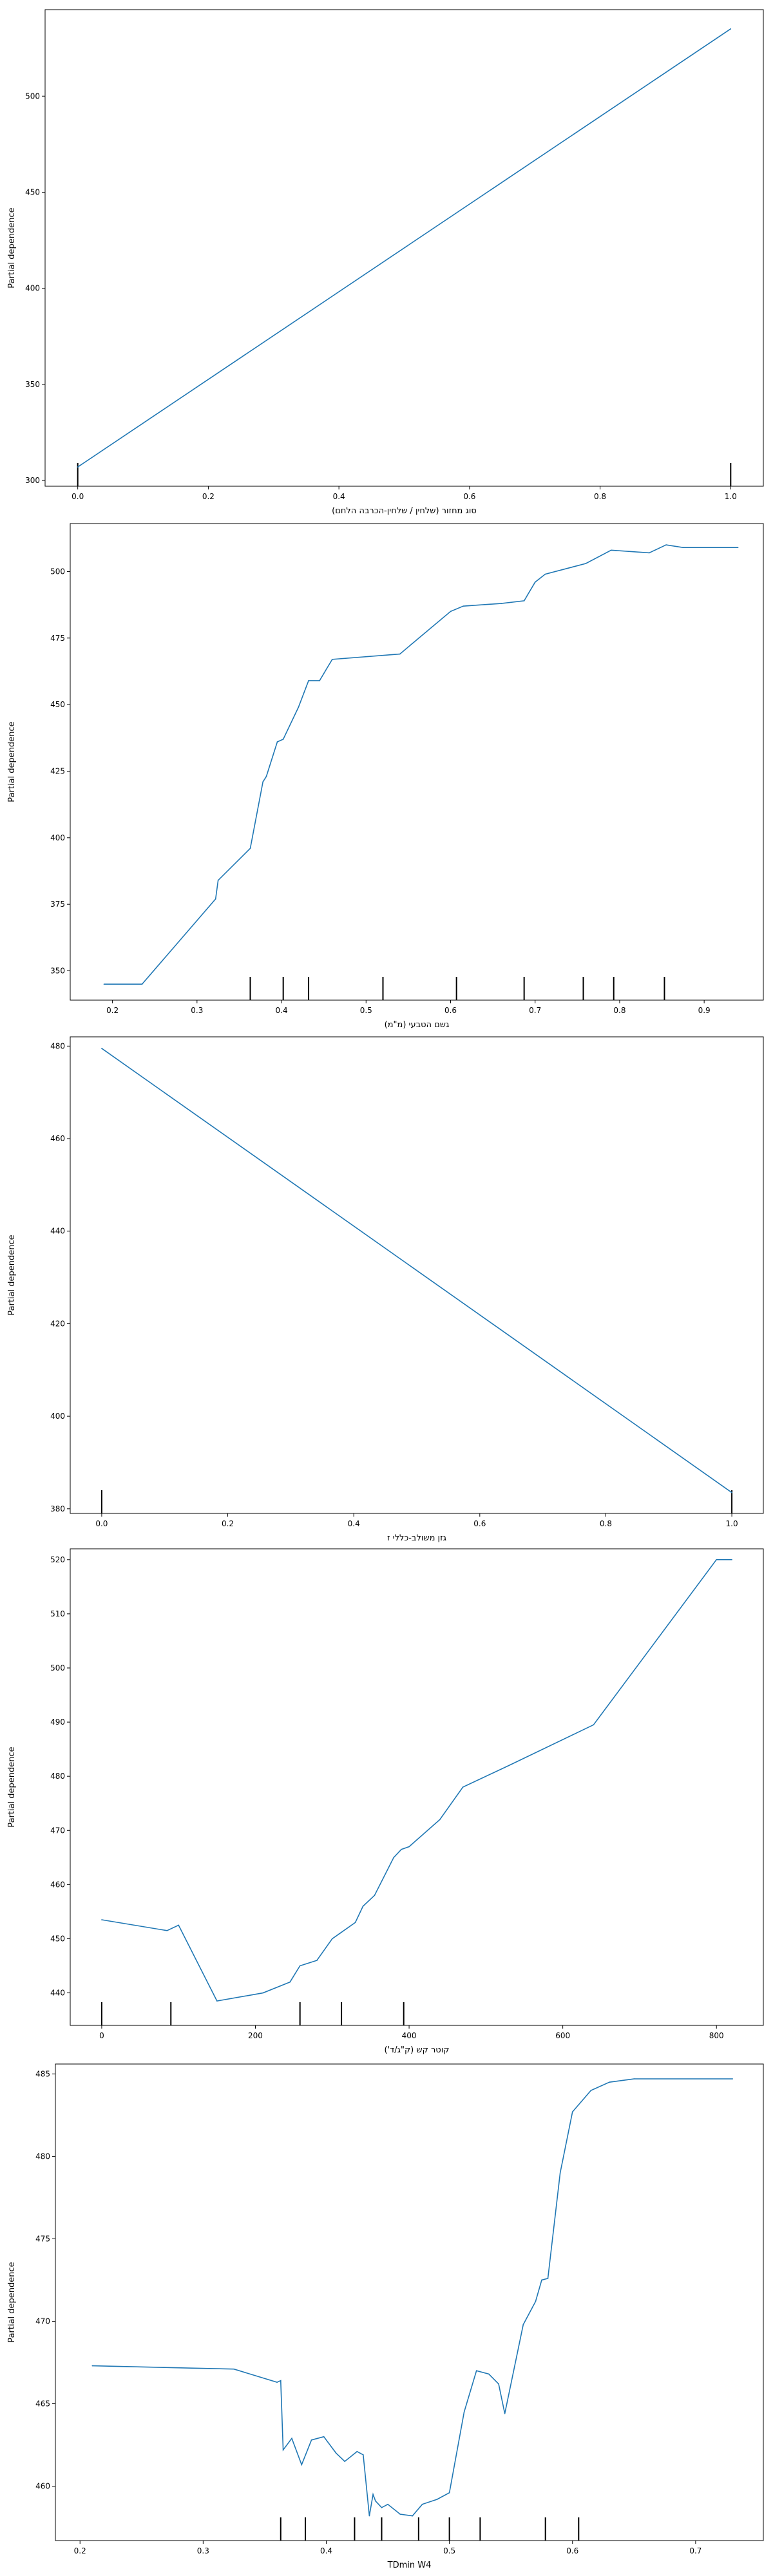 The width and height of the screenshot is (773, 2576). What do you see at coordinates (101, 1523) in the screenshot?
I see `chart-3-x-tick-label-0: 0.0` at bounding box center [101, 1523].